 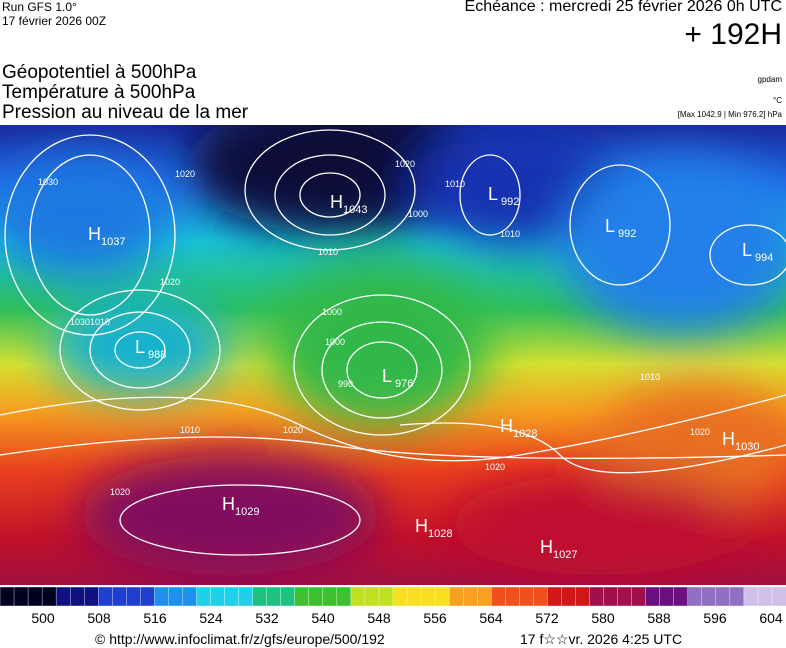 What do you see at coordinates (769, 79) in the screenshot?
I see `unit: gpdam` at bounding box center [769, 79].